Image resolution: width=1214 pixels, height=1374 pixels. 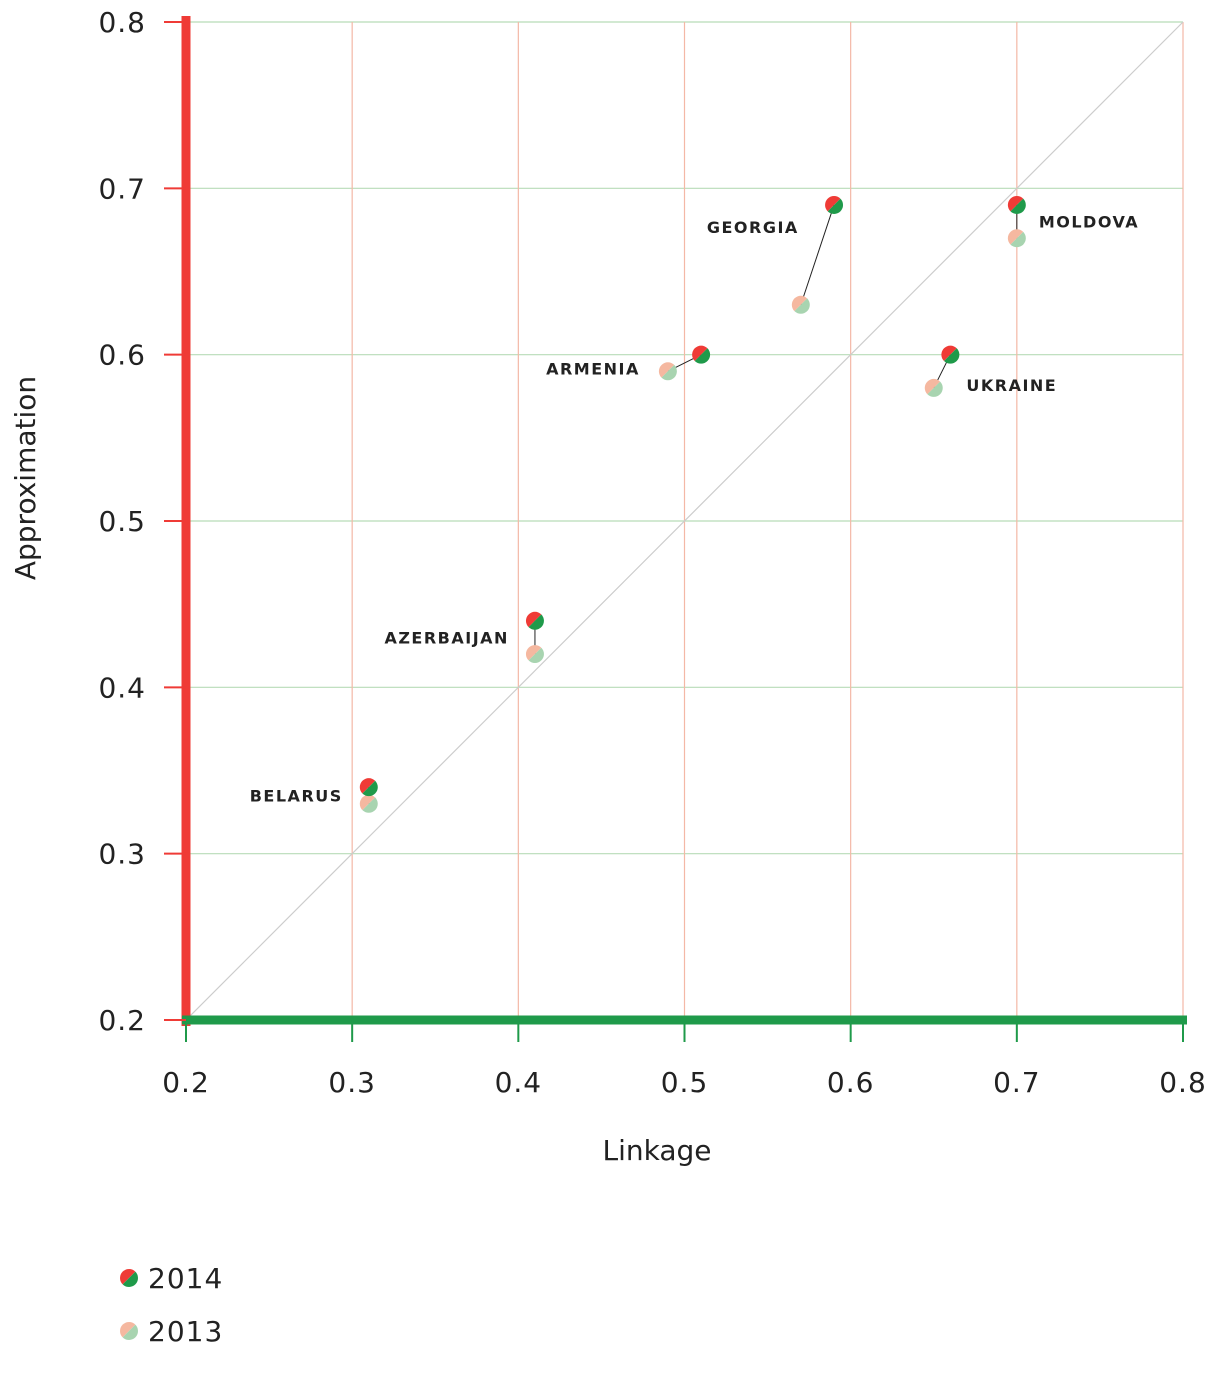 What do you see at coordinates (1011, 385) in the screenshot?
I see `country-label-ukraine: UKRAINE` at bounding box center [1011, 385].